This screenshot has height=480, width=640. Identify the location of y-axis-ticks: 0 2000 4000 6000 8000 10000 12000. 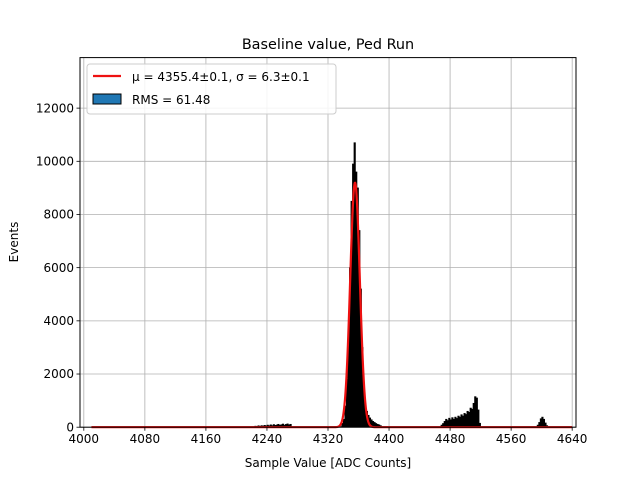
(58, 267).